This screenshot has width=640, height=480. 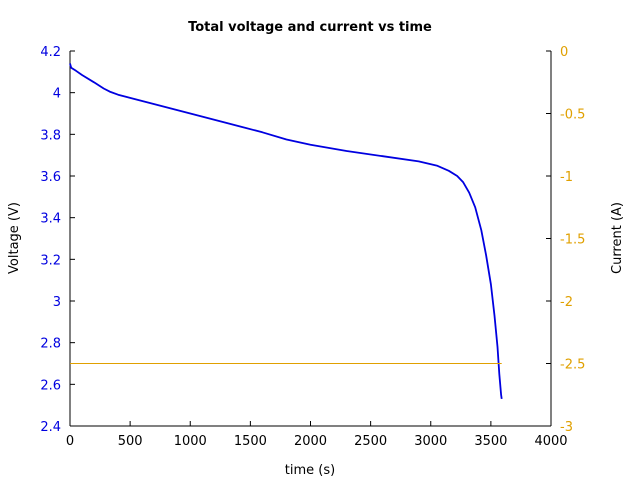 I want to click on x-tick-label: 0, so click(x=70, y=441).